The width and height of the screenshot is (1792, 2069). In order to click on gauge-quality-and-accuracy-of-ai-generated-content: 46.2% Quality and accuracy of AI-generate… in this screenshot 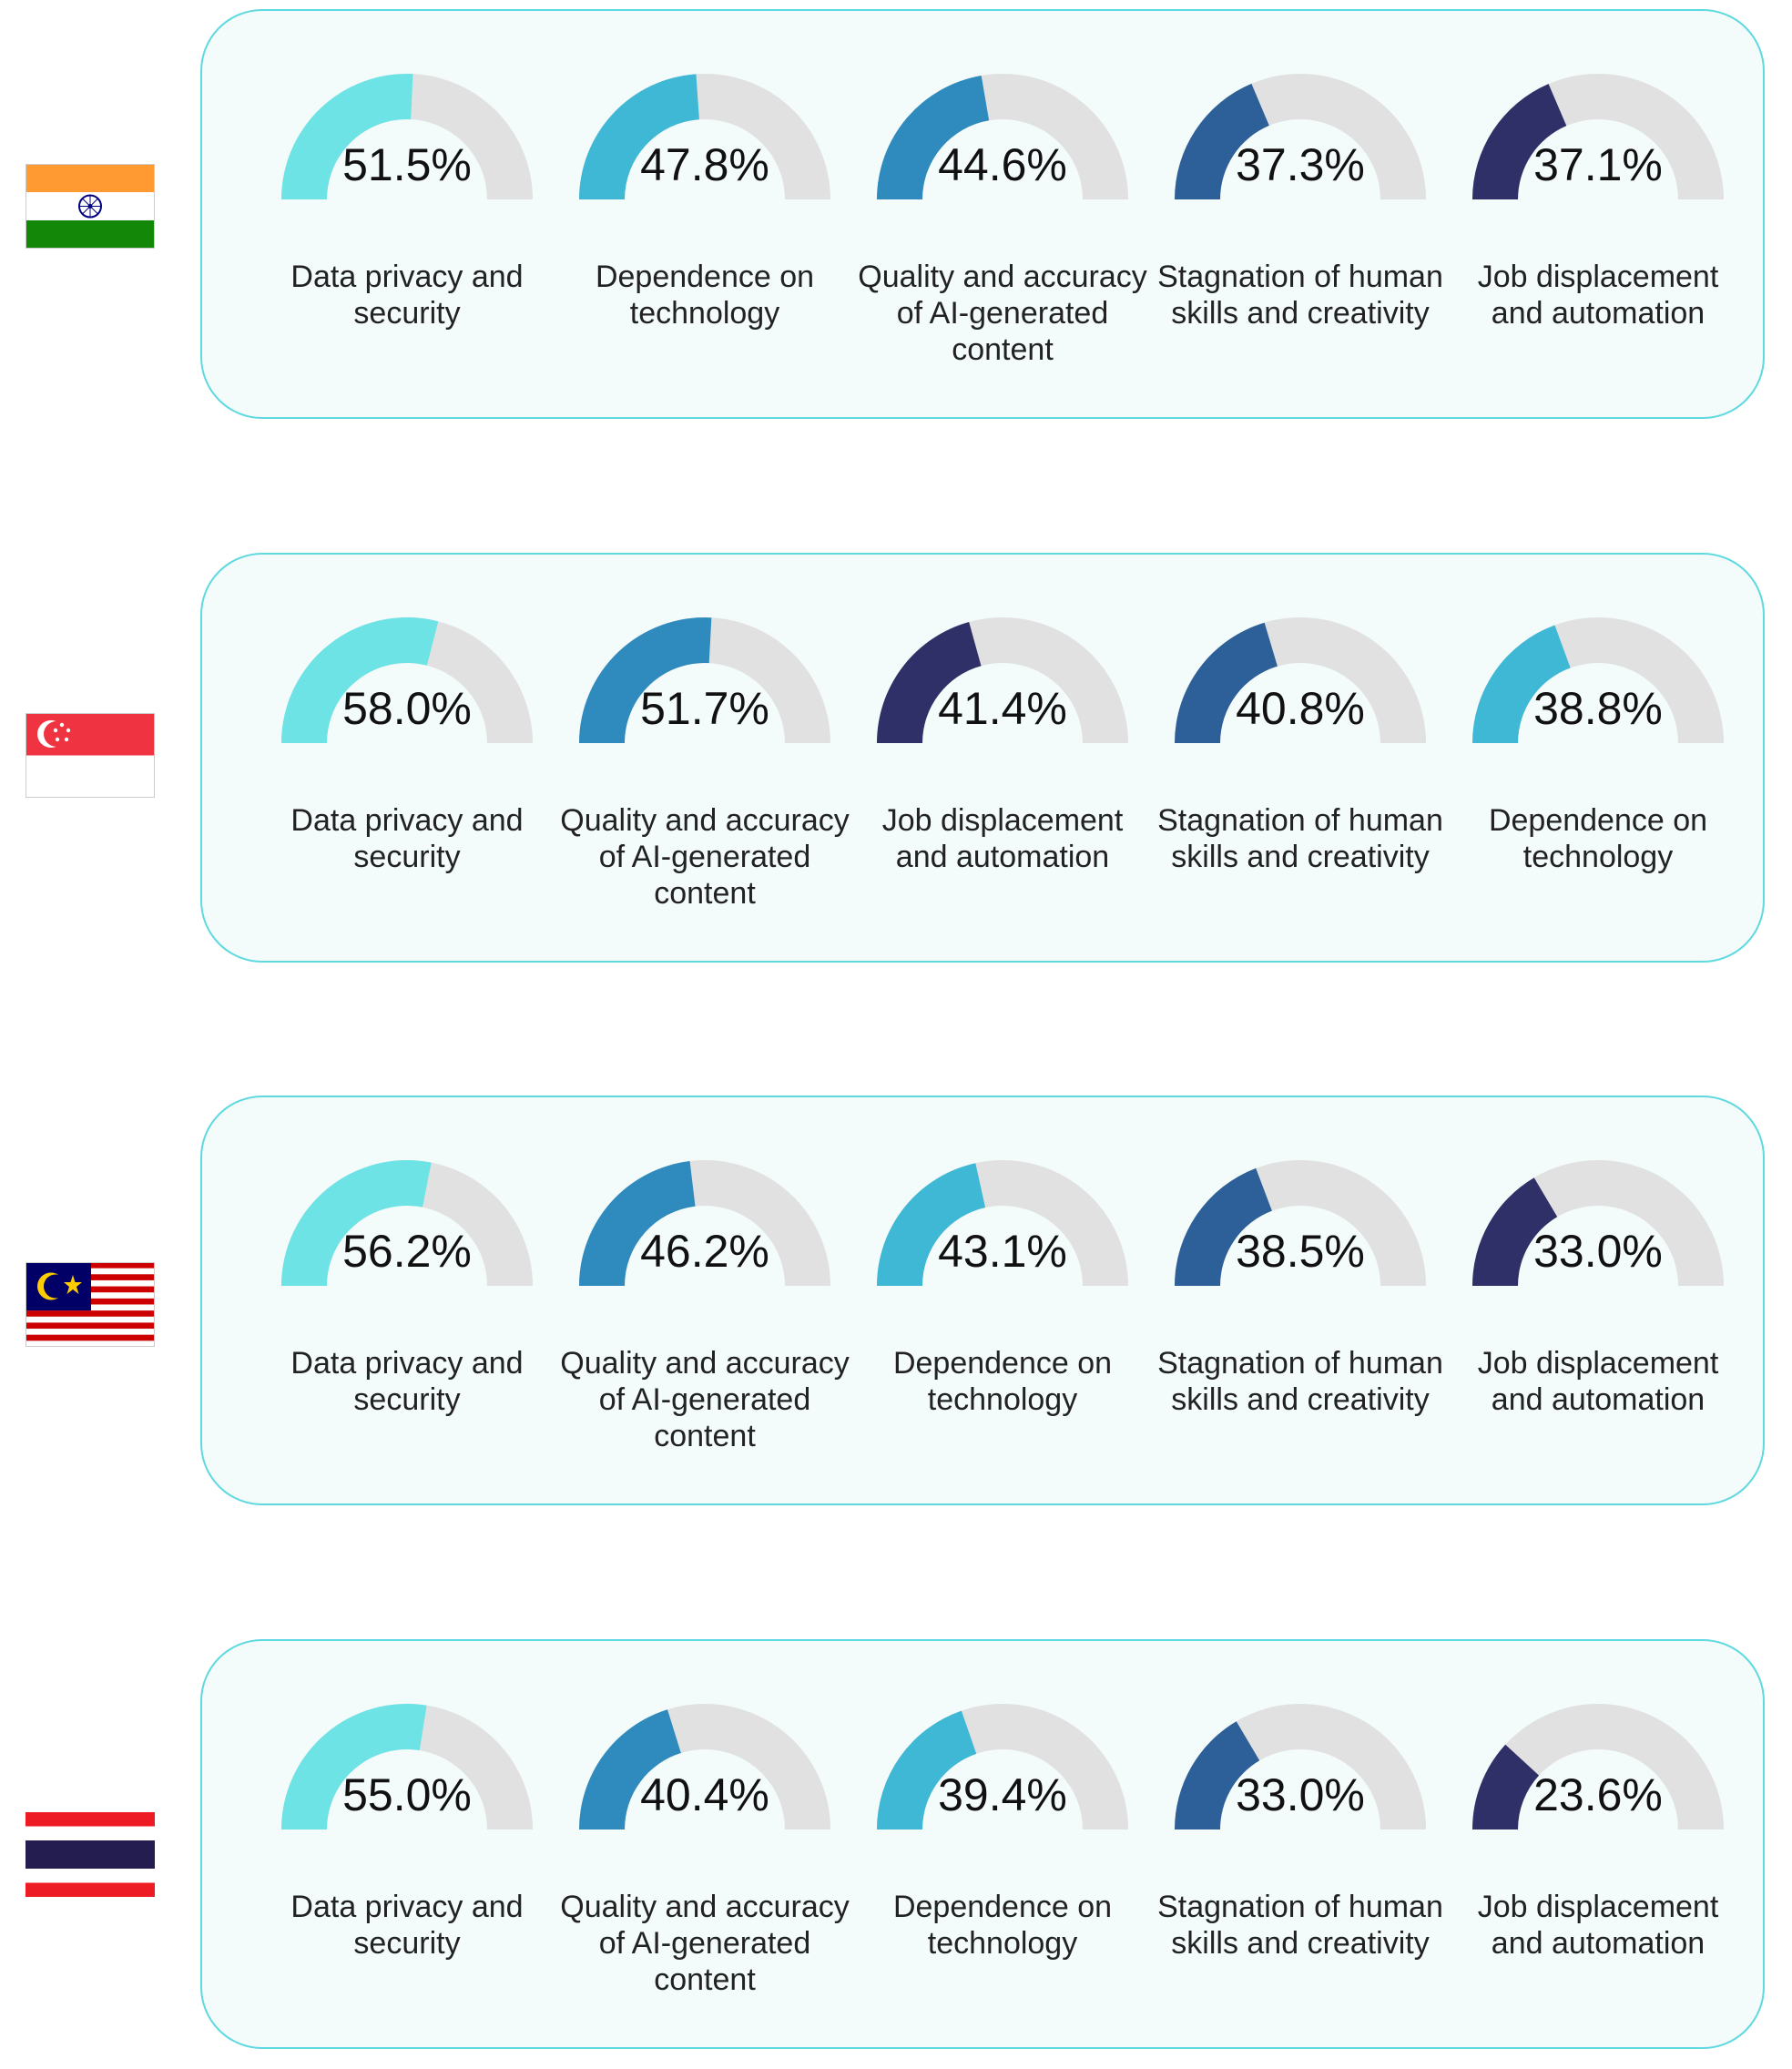, I will do `click(705, 1308)`.